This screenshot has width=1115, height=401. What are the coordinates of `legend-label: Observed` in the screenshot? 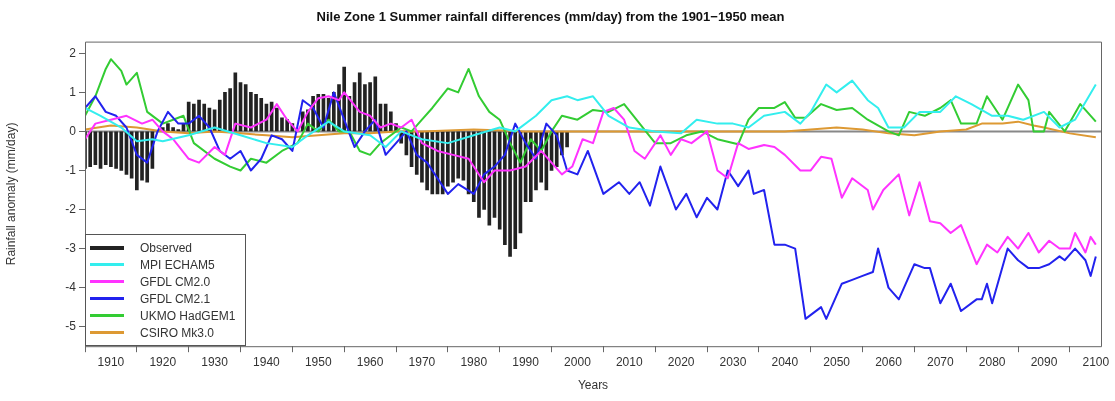 It's located at (166, 247).